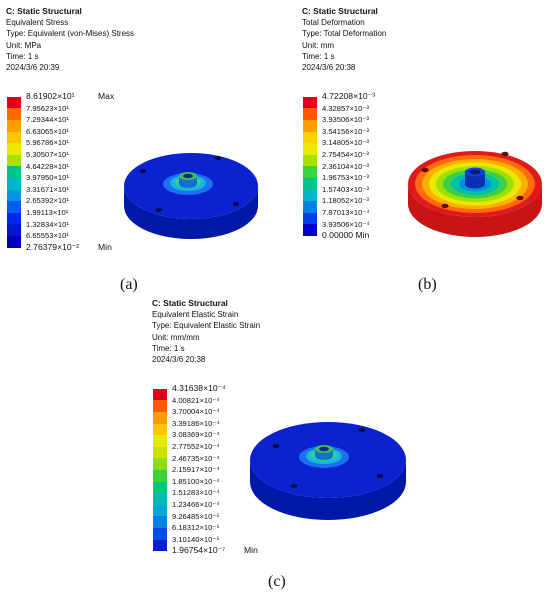 The image size is (550, 593). What do you see at coordinates (37, 23) in the screenshot?
I see `result-name: Equivalent Stress` at bounding box center [37, 23].